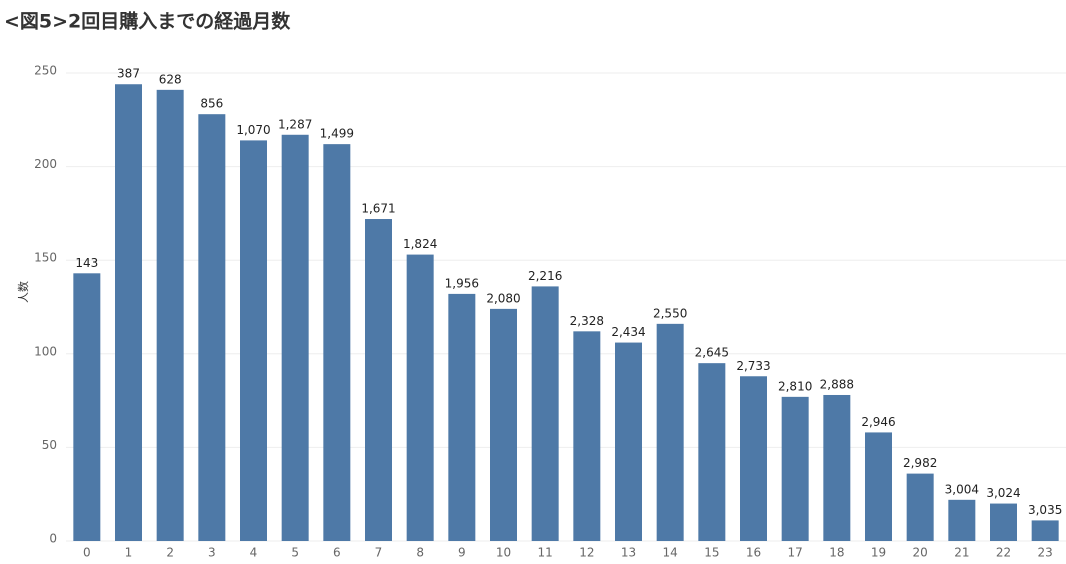 The image size is (1066, 564). Describe the element at coordinates (212, 553) in the screenshot. I see `x-tick-label: 3` at that location.